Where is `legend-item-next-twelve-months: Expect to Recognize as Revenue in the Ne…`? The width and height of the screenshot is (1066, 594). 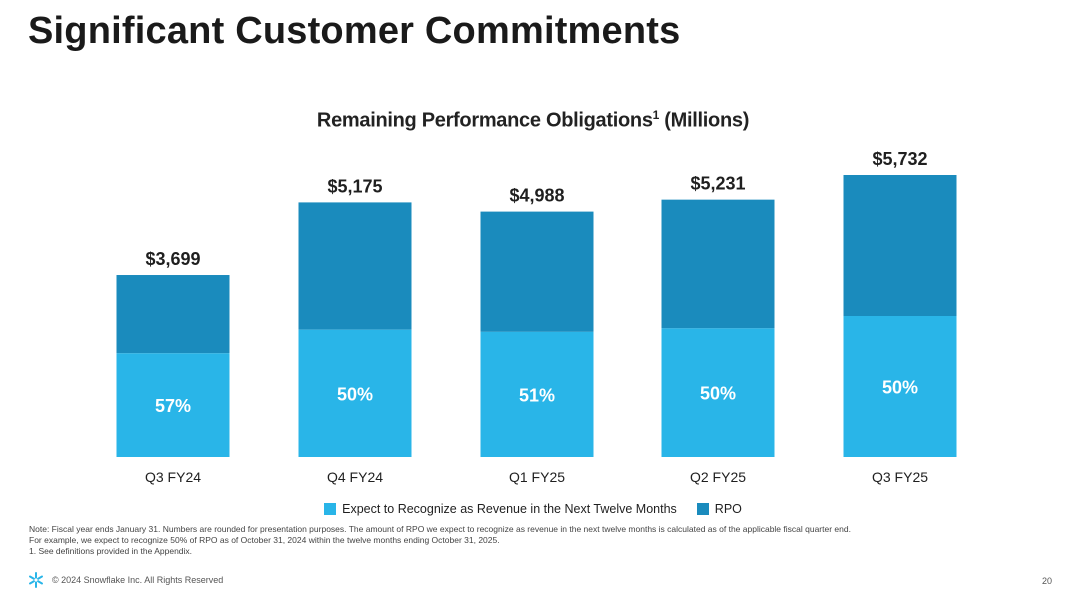
legend-item-next-twelve-months: Expect to Recognize as Revenue in the Ne… is located at coordinates (500, 509).